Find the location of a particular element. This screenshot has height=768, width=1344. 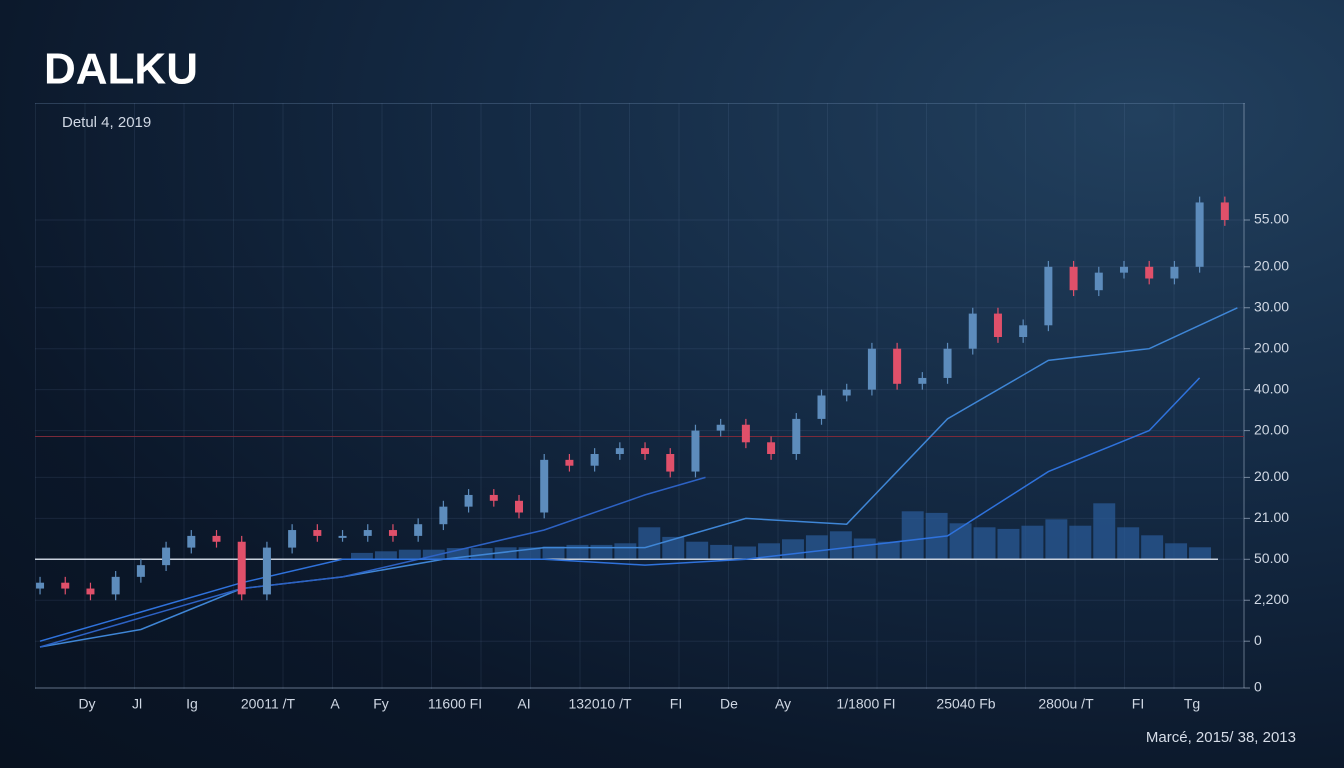

footer: Marcé, 2015/ 38, 2013 is located at coordinates (1221, 737).